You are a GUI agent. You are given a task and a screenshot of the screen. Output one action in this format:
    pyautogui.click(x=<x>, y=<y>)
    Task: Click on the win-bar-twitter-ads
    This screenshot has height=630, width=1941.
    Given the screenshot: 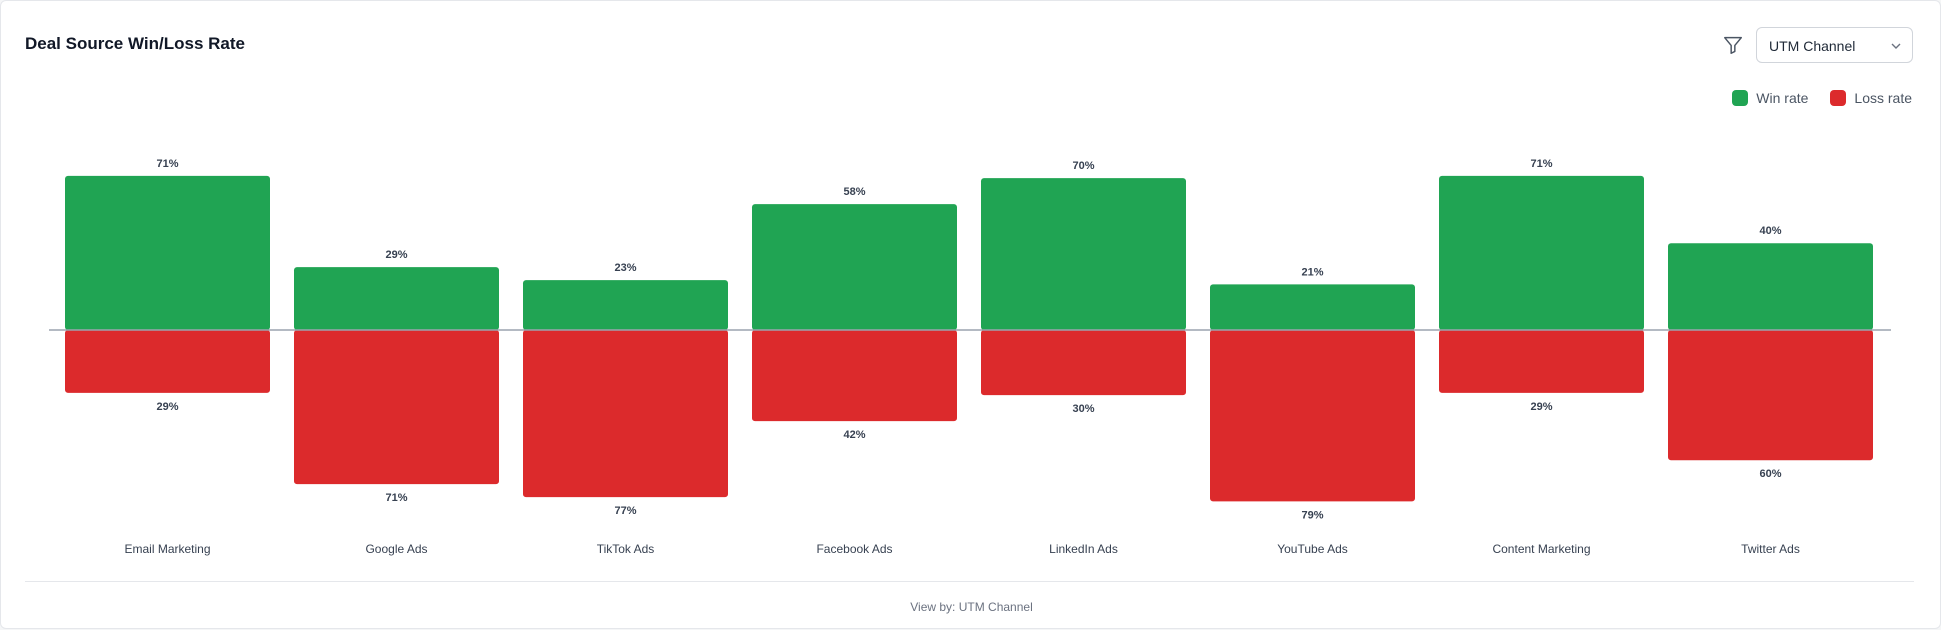 What is the action you would take?
    pyautogui.click(x=1770, y=286)
    